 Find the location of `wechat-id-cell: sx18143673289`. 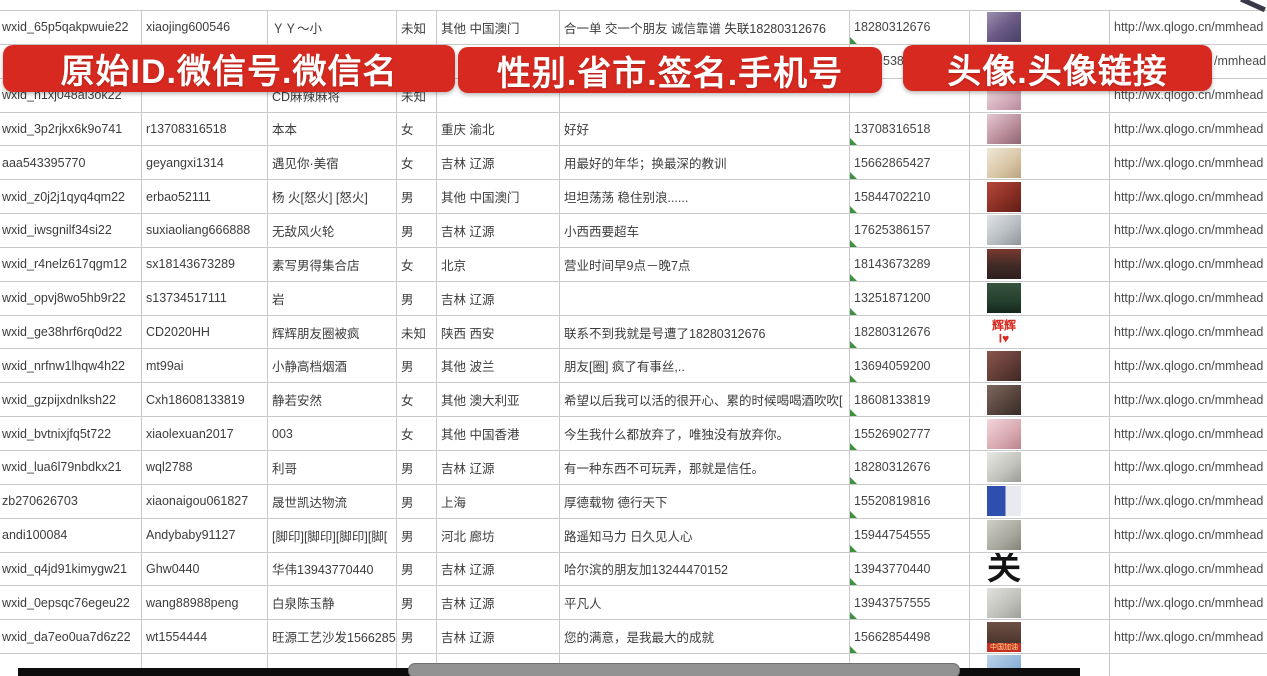

wechat-id-cell: sx18143673289 is located at coordinates (205, 264).